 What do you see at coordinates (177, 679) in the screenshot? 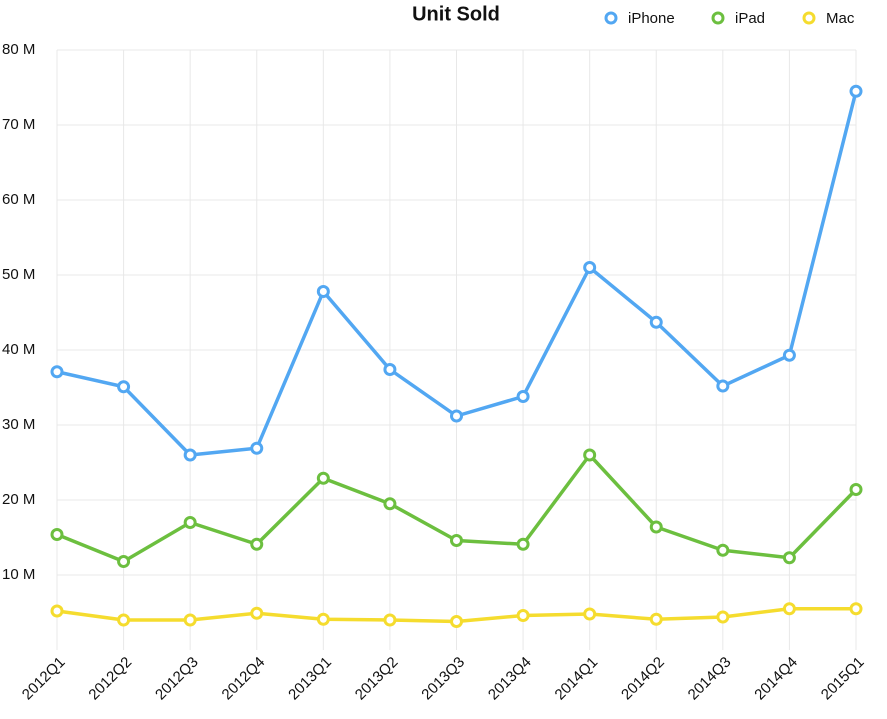
I see `x-tick-label: 2012Q3` at bounding box center [177, 679].